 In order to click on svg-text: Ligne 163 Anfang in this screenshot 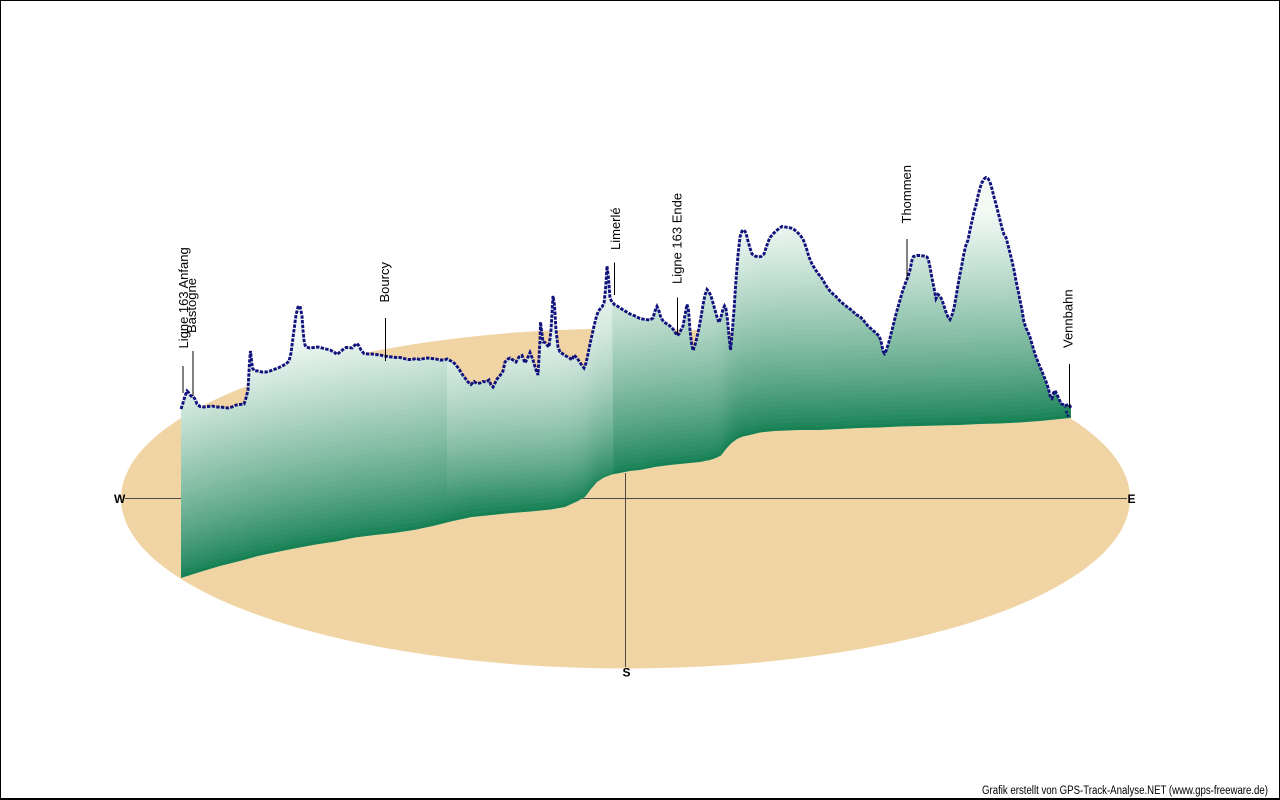, I will do `click(183, 297)`.